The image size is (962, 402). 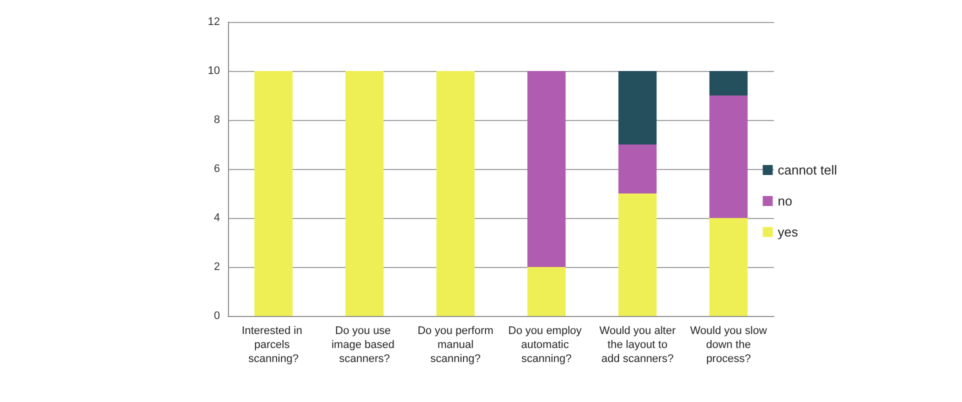 I want to click on x-tick-label: Do you perform manual scanning?, so click(x=456, y=345).